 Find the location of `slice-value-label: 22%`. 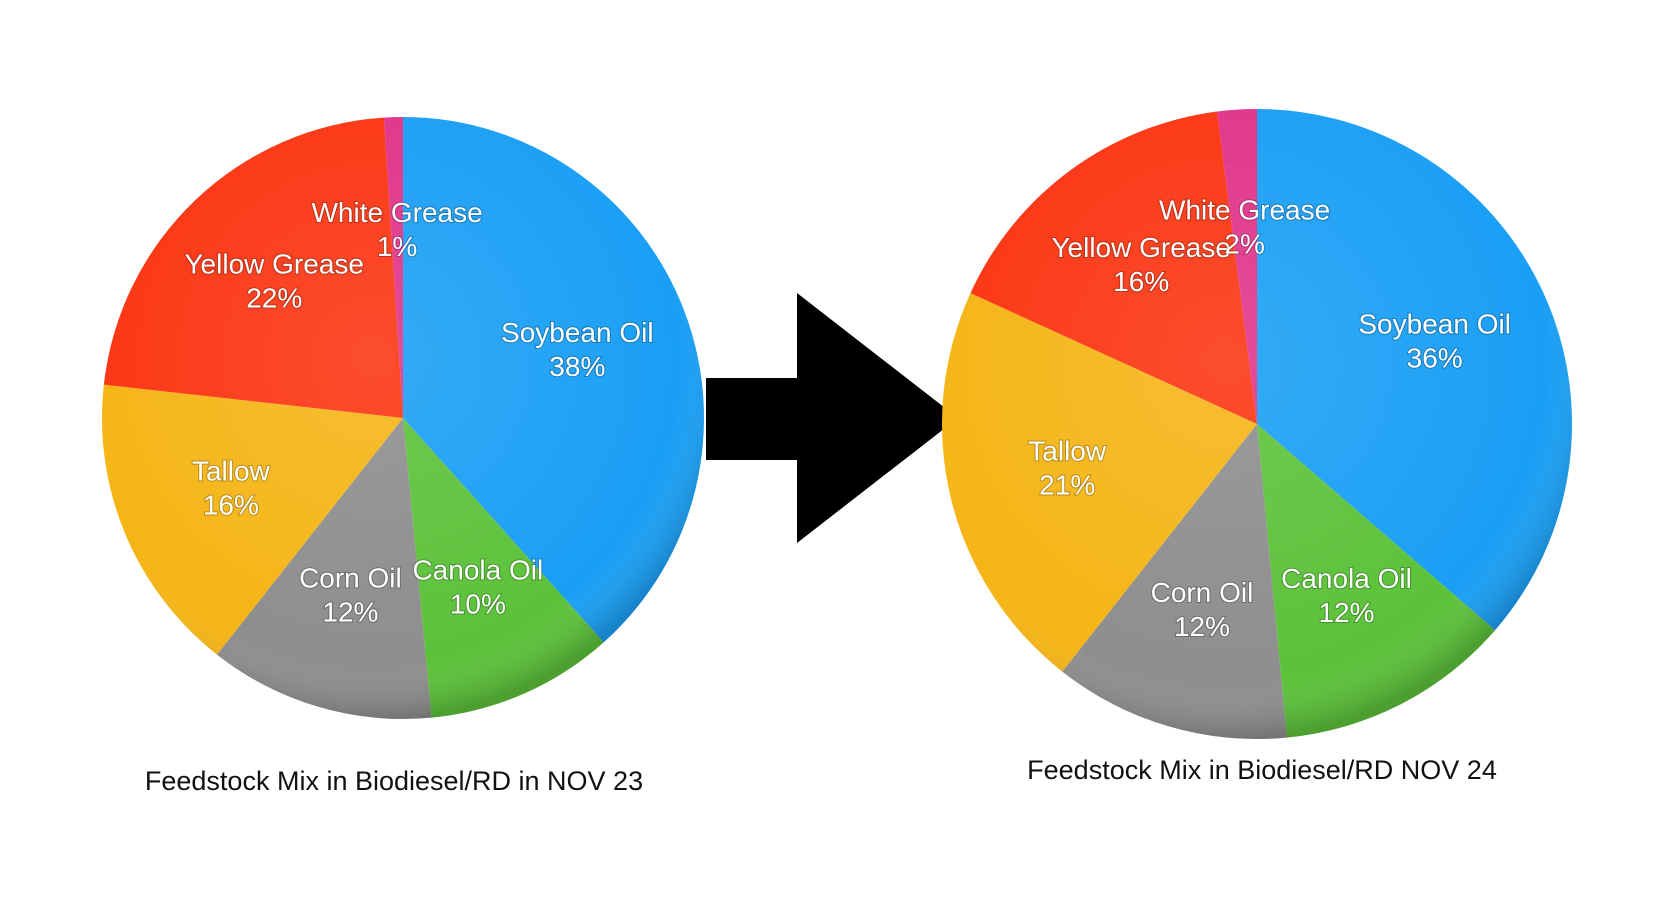

slice-value-label: 22% is located at coordinates (274, 297).